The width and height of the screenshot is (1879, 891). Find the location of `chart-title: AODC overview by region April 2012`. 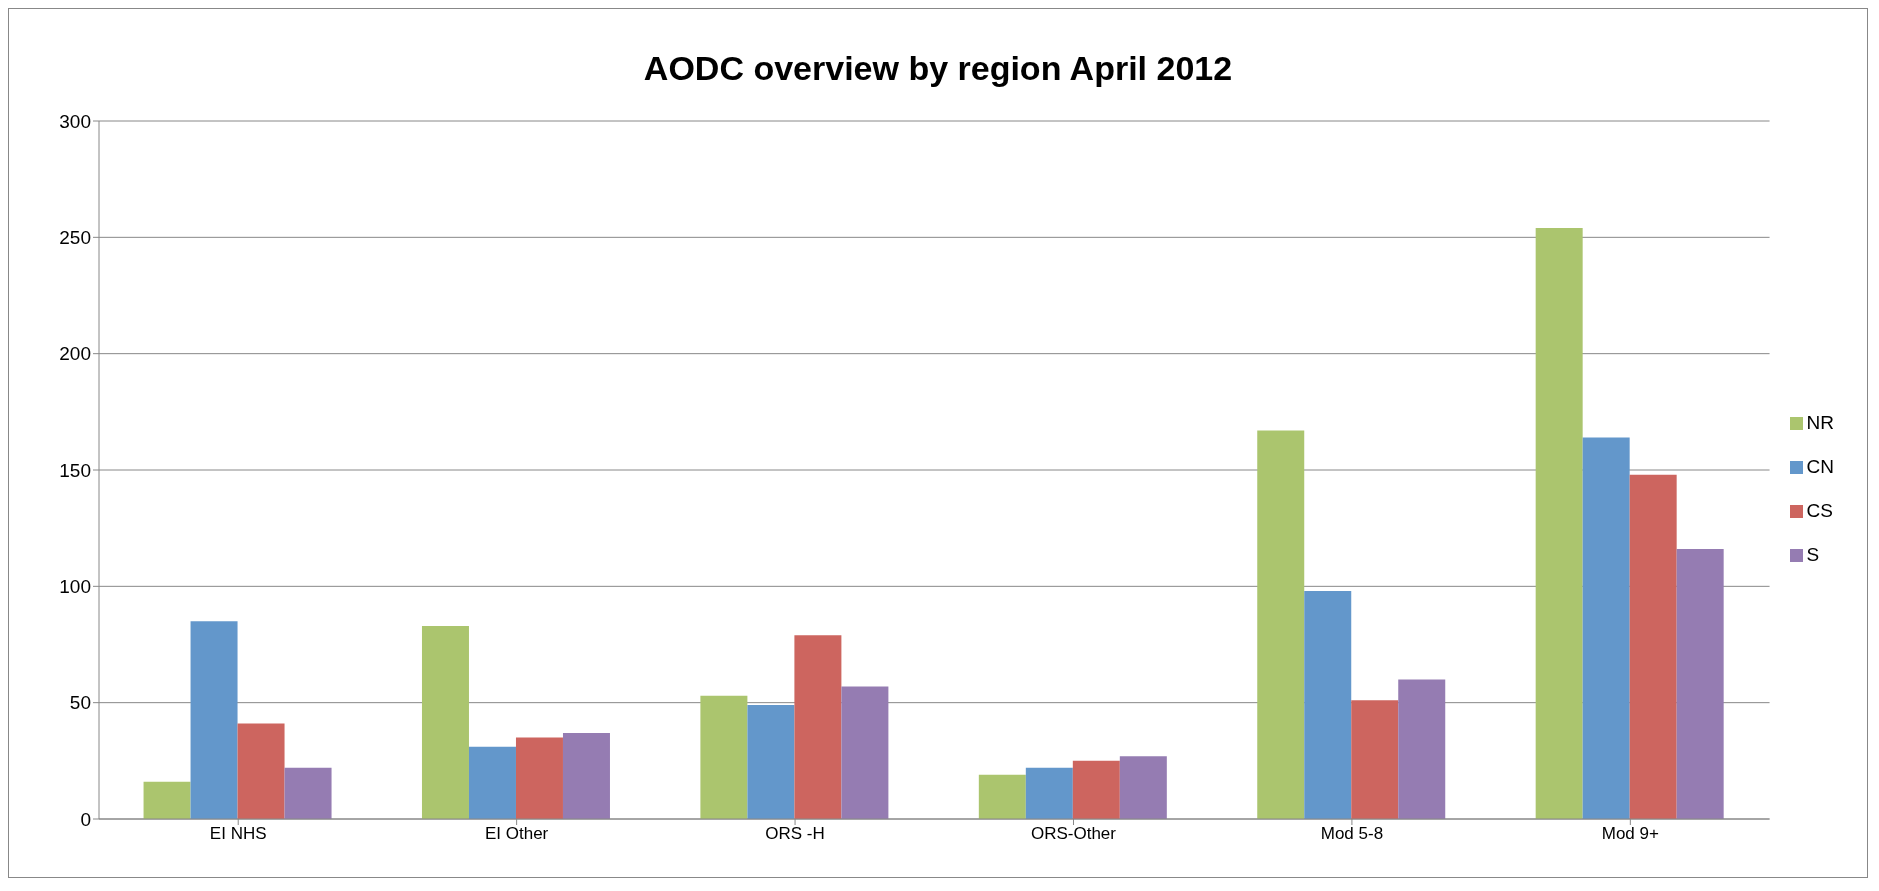

chart-title: AODC overview by region April 2012 is located at coordinates (938, 68).